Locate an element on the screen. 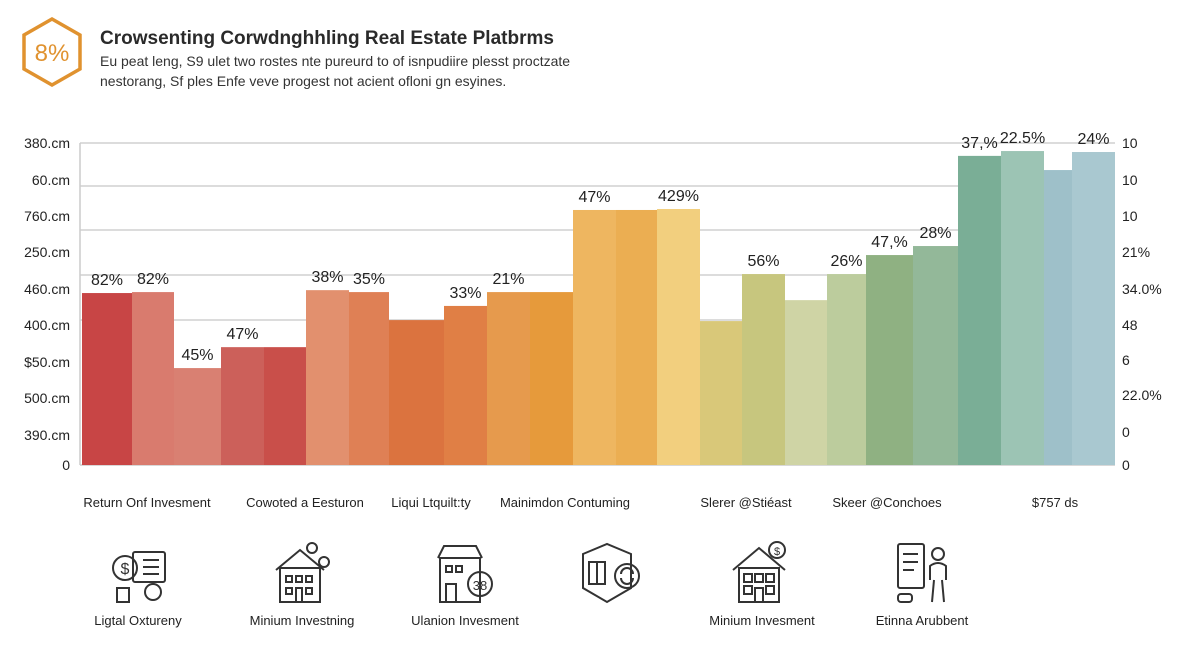  bar-data-label: 37,% is located at coordinates (979, 143).